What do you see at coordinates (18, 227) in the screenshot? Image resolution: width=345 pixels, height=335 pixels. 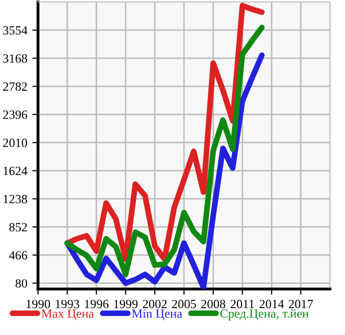 I see `y-tick-label: 852` at bounding box center [18, 227].